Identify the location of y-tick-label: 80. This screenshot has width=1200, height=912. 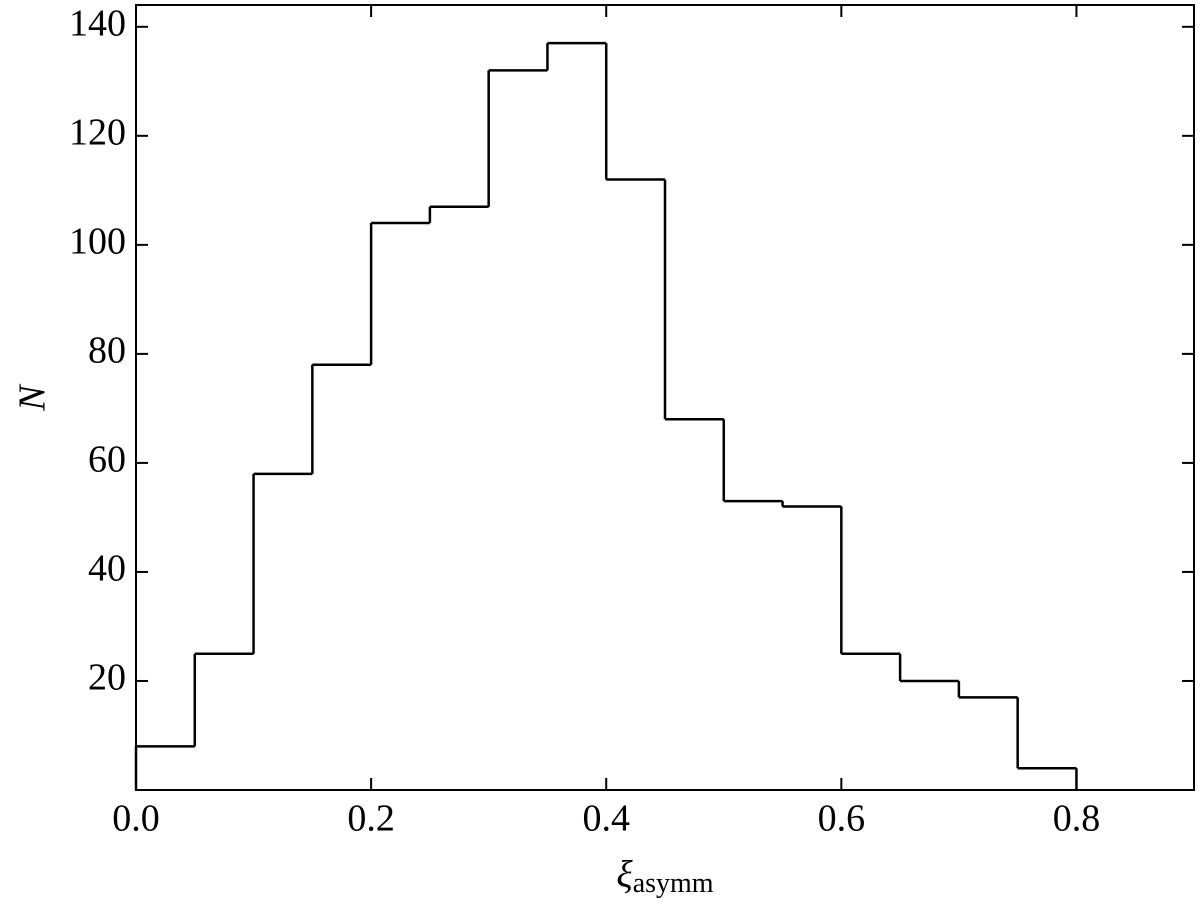
(107, 351).